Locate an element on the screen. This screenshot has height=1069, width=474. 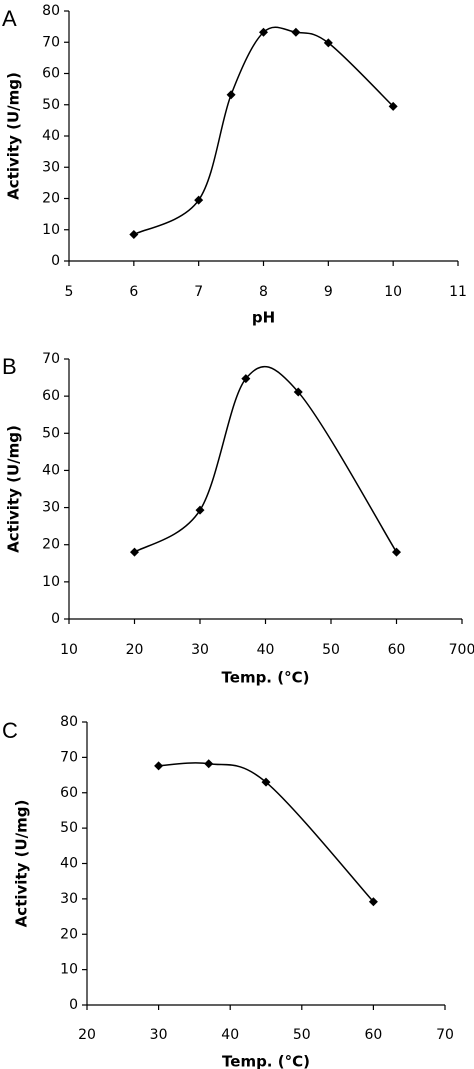
x-tick-label: 5 is located at coordinates (69, 292).